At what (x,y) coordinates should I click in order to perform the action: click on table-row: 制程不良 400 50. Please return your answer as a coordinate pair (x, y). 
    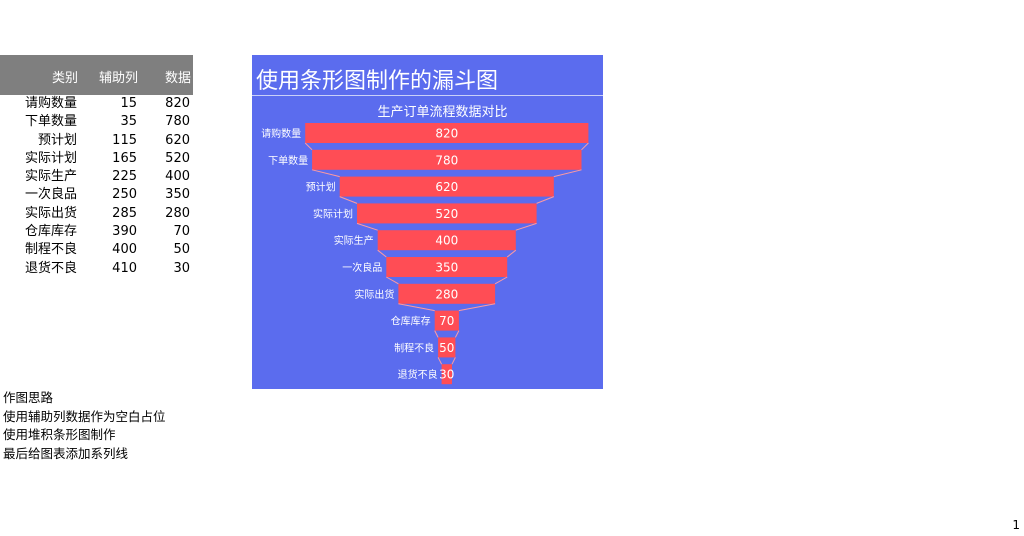
    Looking at the image, I should click on (96, 250).